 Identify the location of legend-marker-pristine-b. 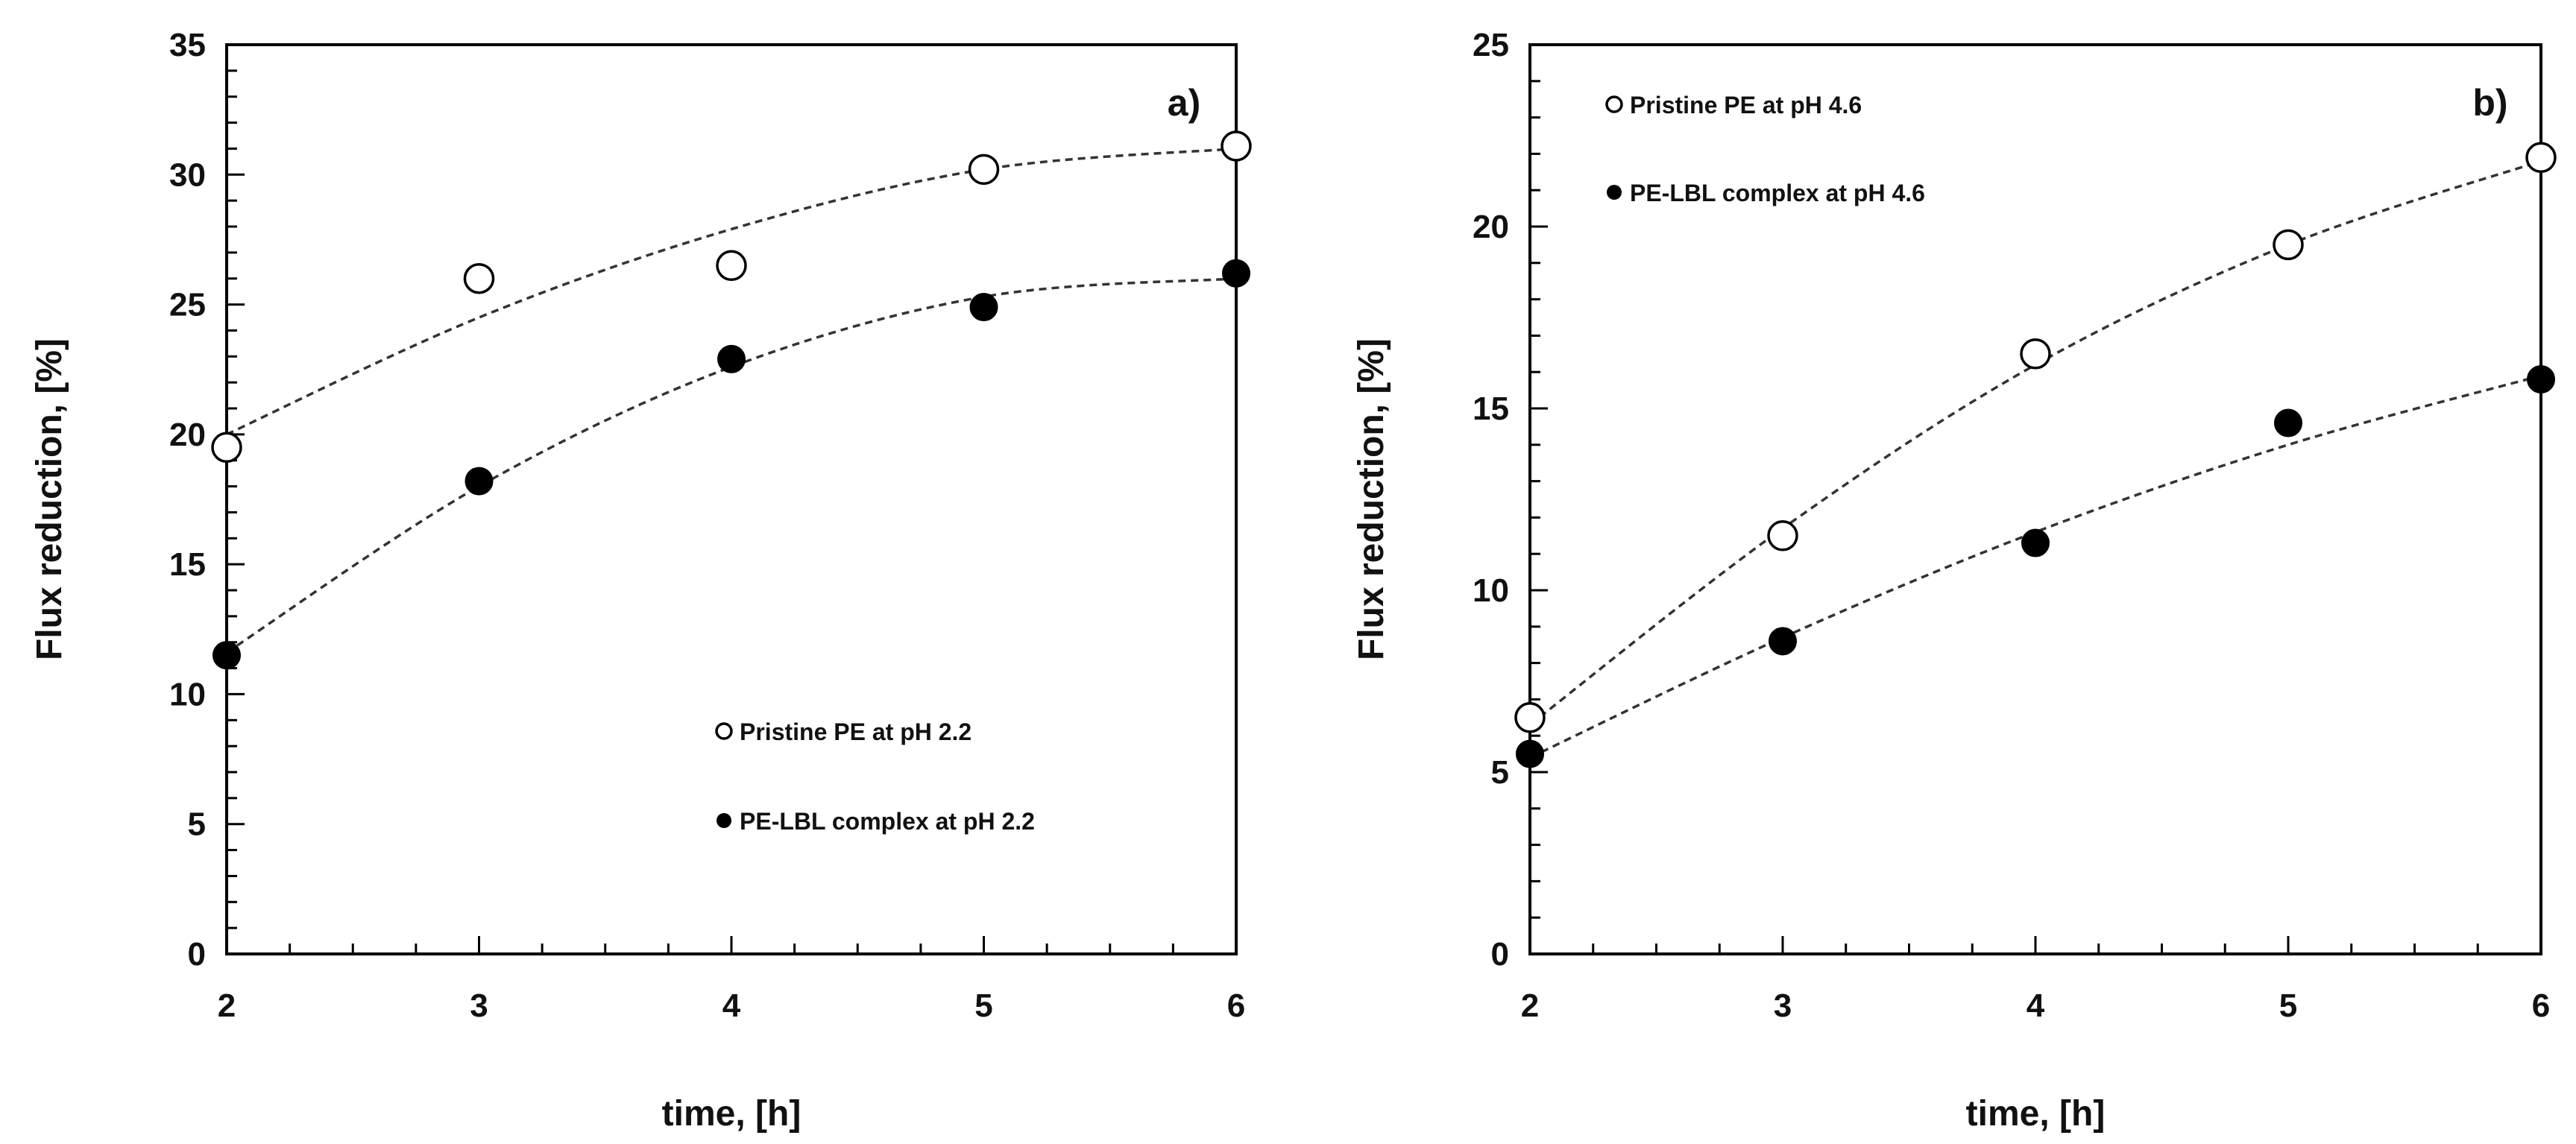
(1614, 104).